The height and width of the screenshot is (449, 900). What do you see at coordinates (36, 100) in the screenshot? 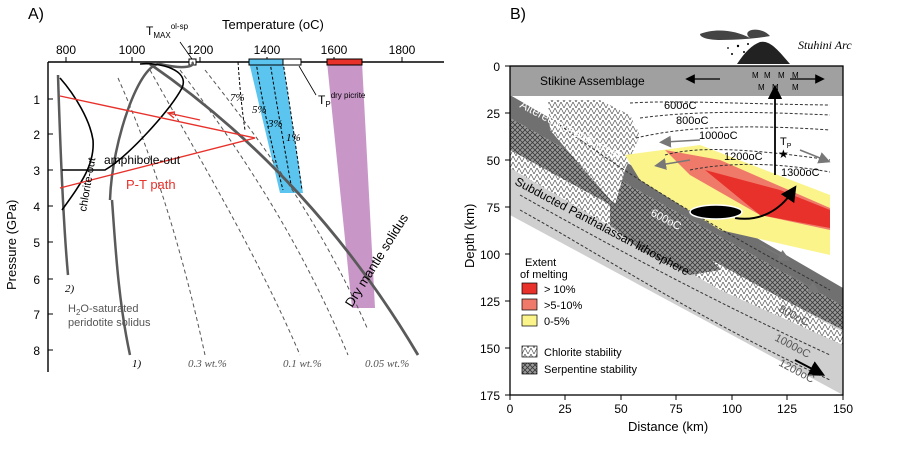
I see `pressure-tick-1: 1` at bounding box center [36, 100].